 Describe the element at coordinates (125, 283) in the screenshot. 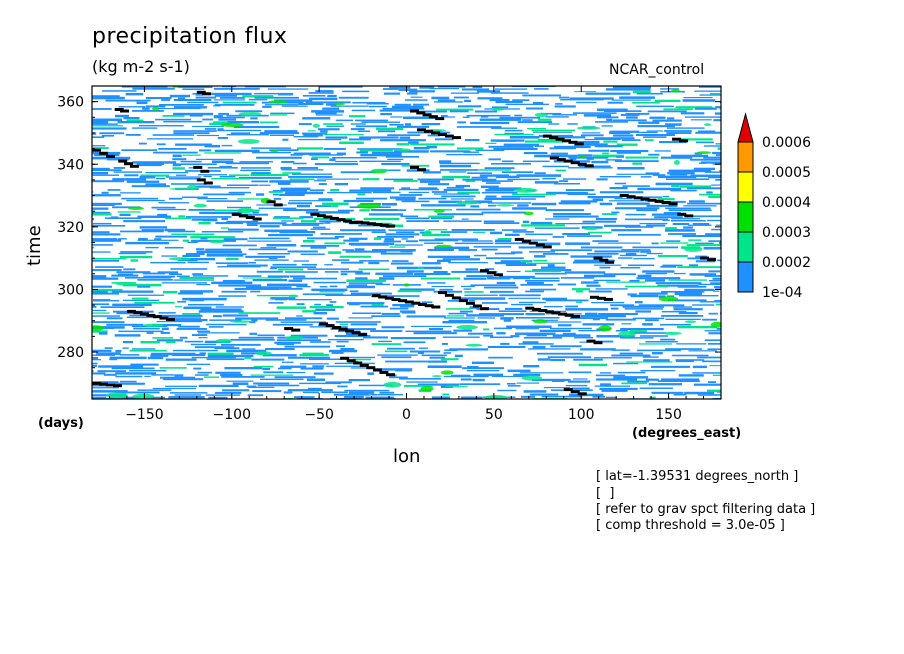

I see `field-patch` at that location.